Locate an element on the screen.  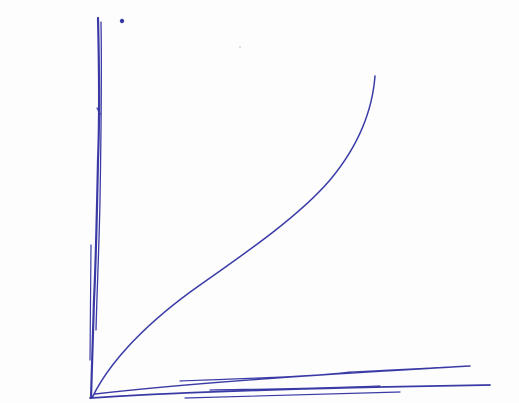
ink-dot is located at coordinates (122, 21).